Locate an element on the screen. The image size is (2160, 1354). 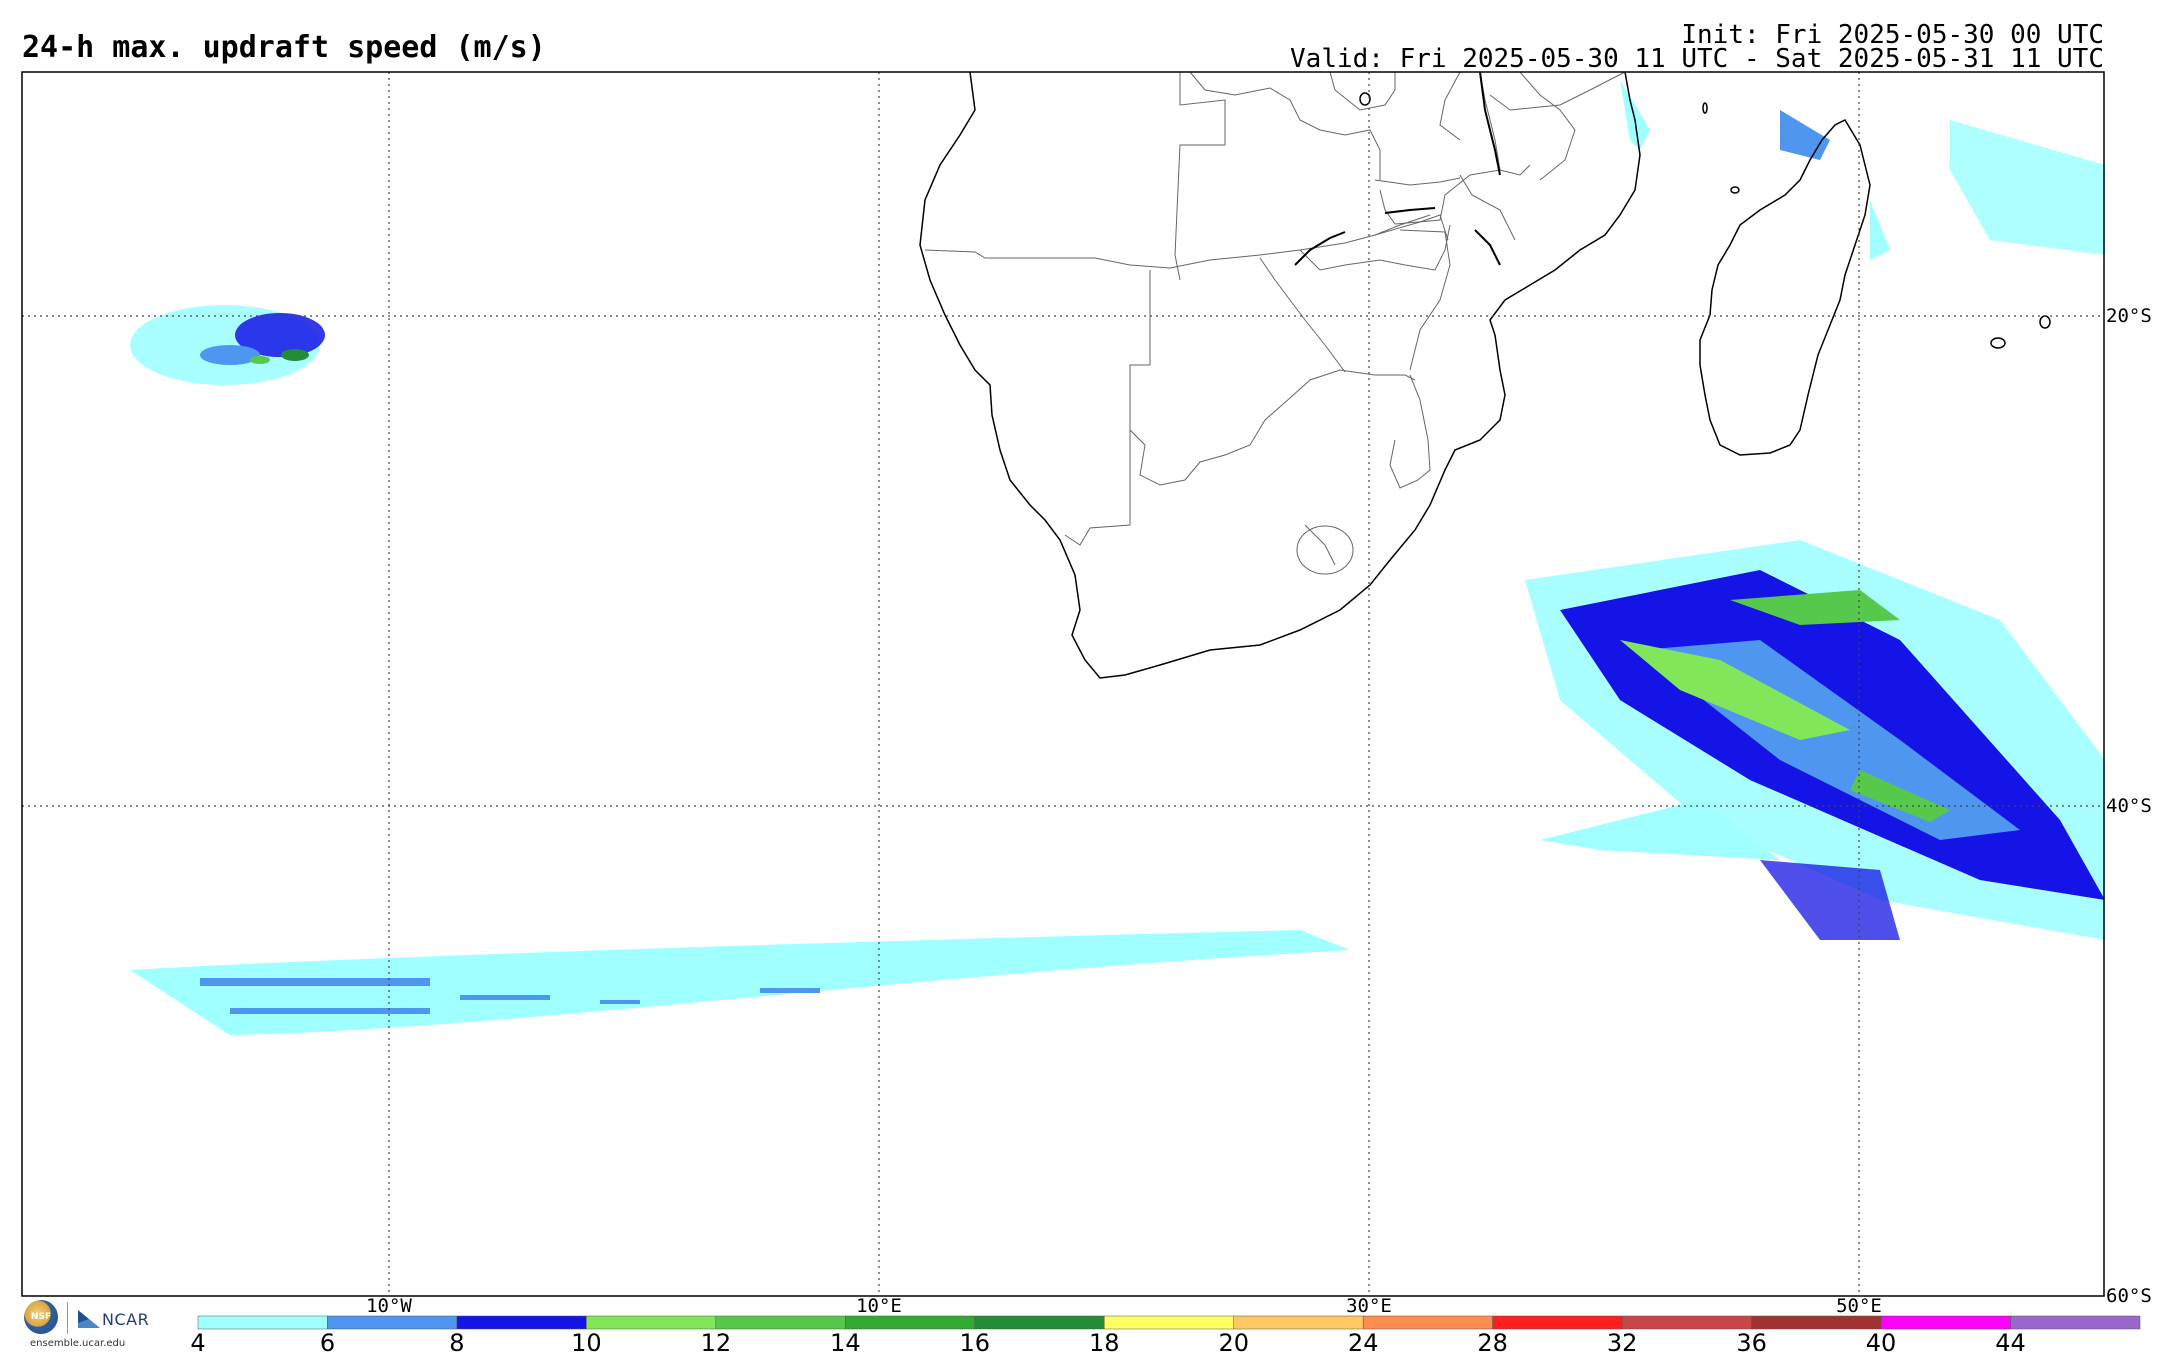
logo-divider is located at coordinates (67, 1318).